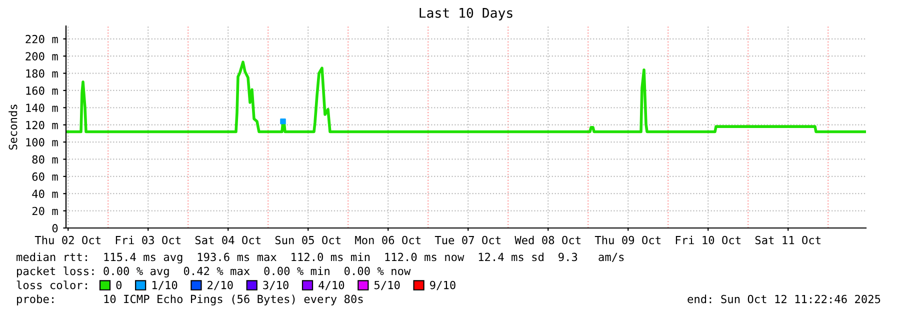 This screenshot has width=897, height=310. Describe the element at coordinates (45, 176) in the screenshot. I see `y-tick-label: 60 m` at that location.